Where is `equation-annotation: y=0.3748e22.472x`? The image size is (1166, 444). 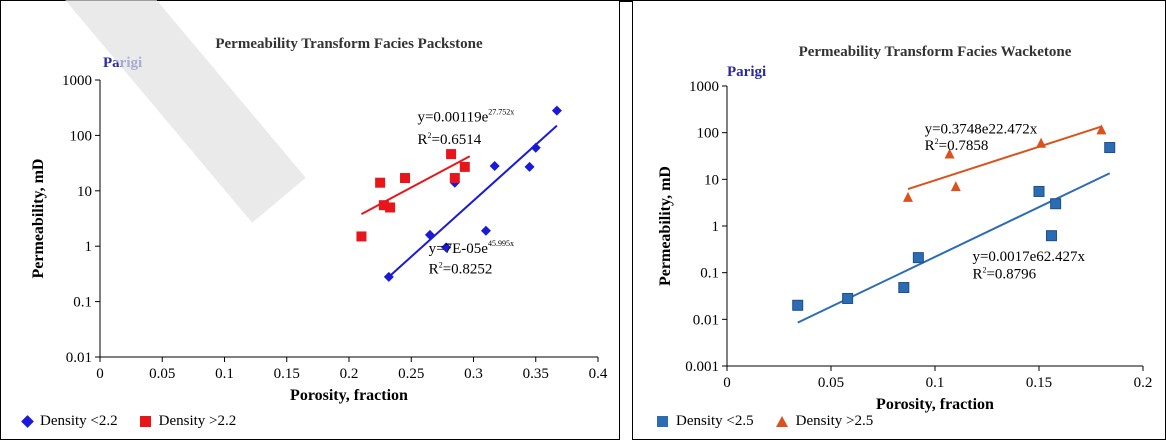 equation-annotation: y=0.3748e22.472x is located at coordinates (981, 130).